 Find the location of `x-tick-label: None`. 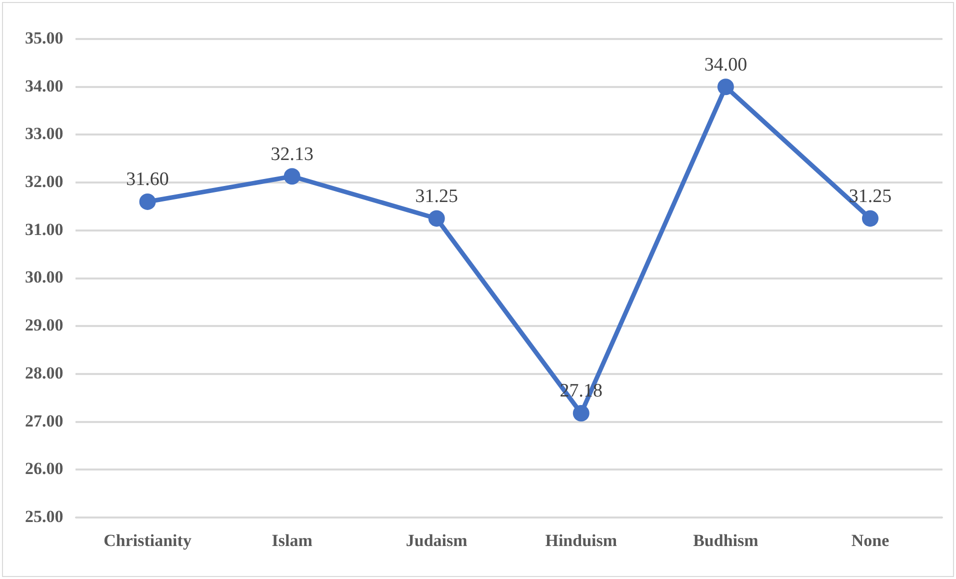

x-tick-label: None is located at coordinates (870, 540).